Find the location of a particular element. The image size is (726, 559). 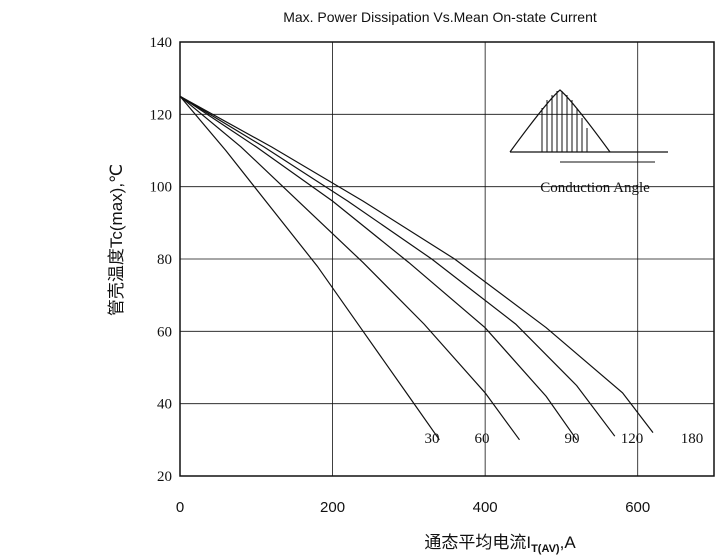

inset-label: Conduction Angle is located at coordinates (595, 188).